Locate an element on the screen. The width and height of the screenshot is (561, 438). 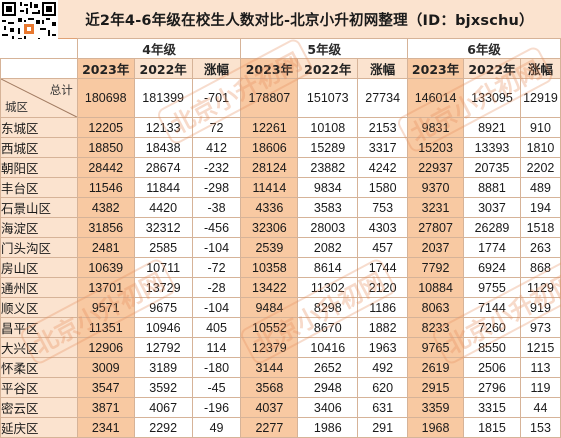
group-header-grade5: 5年级 is located at coordinates (324, 48).